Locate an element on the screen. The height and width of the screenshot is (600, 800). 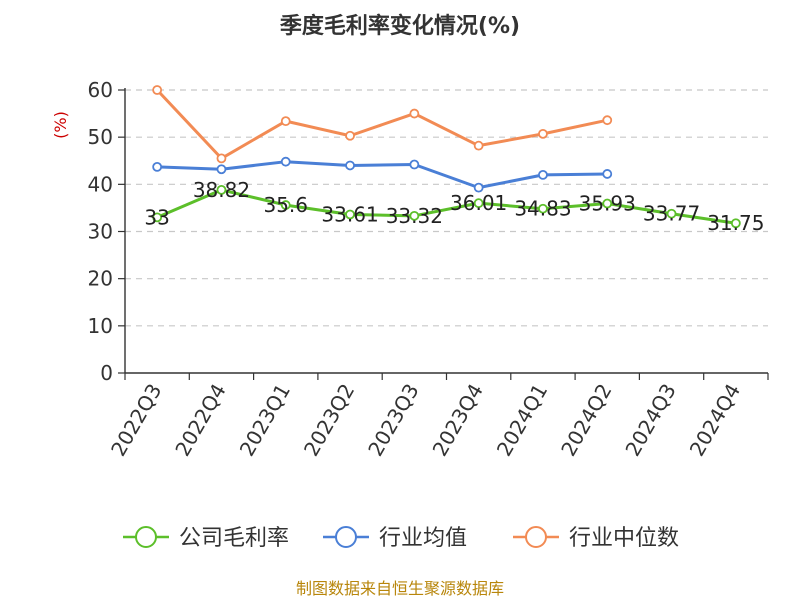
y-tick-label: 30 is located at coordinates (100, 232).